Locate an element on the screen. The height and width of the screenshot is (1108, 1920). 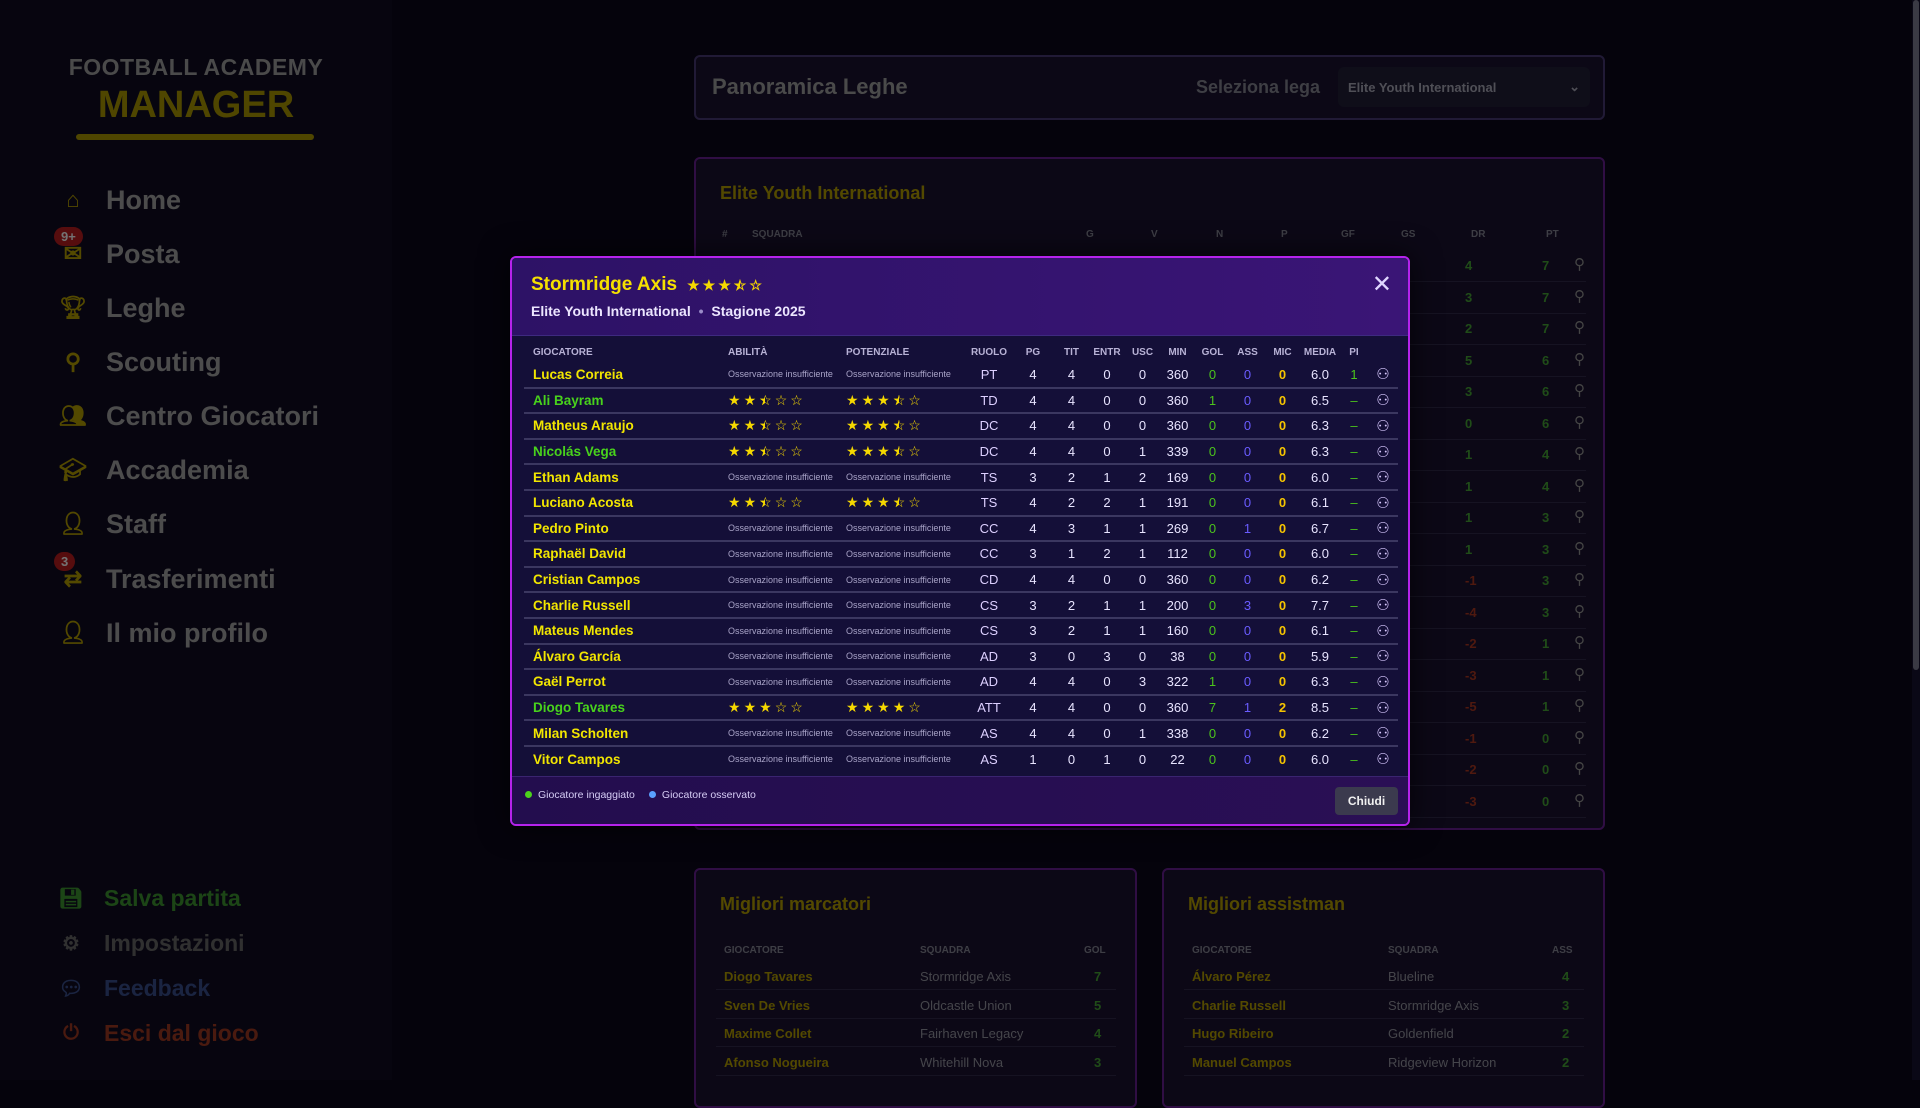
player-name: Lucas Correia is located at coordinates (626, 375).